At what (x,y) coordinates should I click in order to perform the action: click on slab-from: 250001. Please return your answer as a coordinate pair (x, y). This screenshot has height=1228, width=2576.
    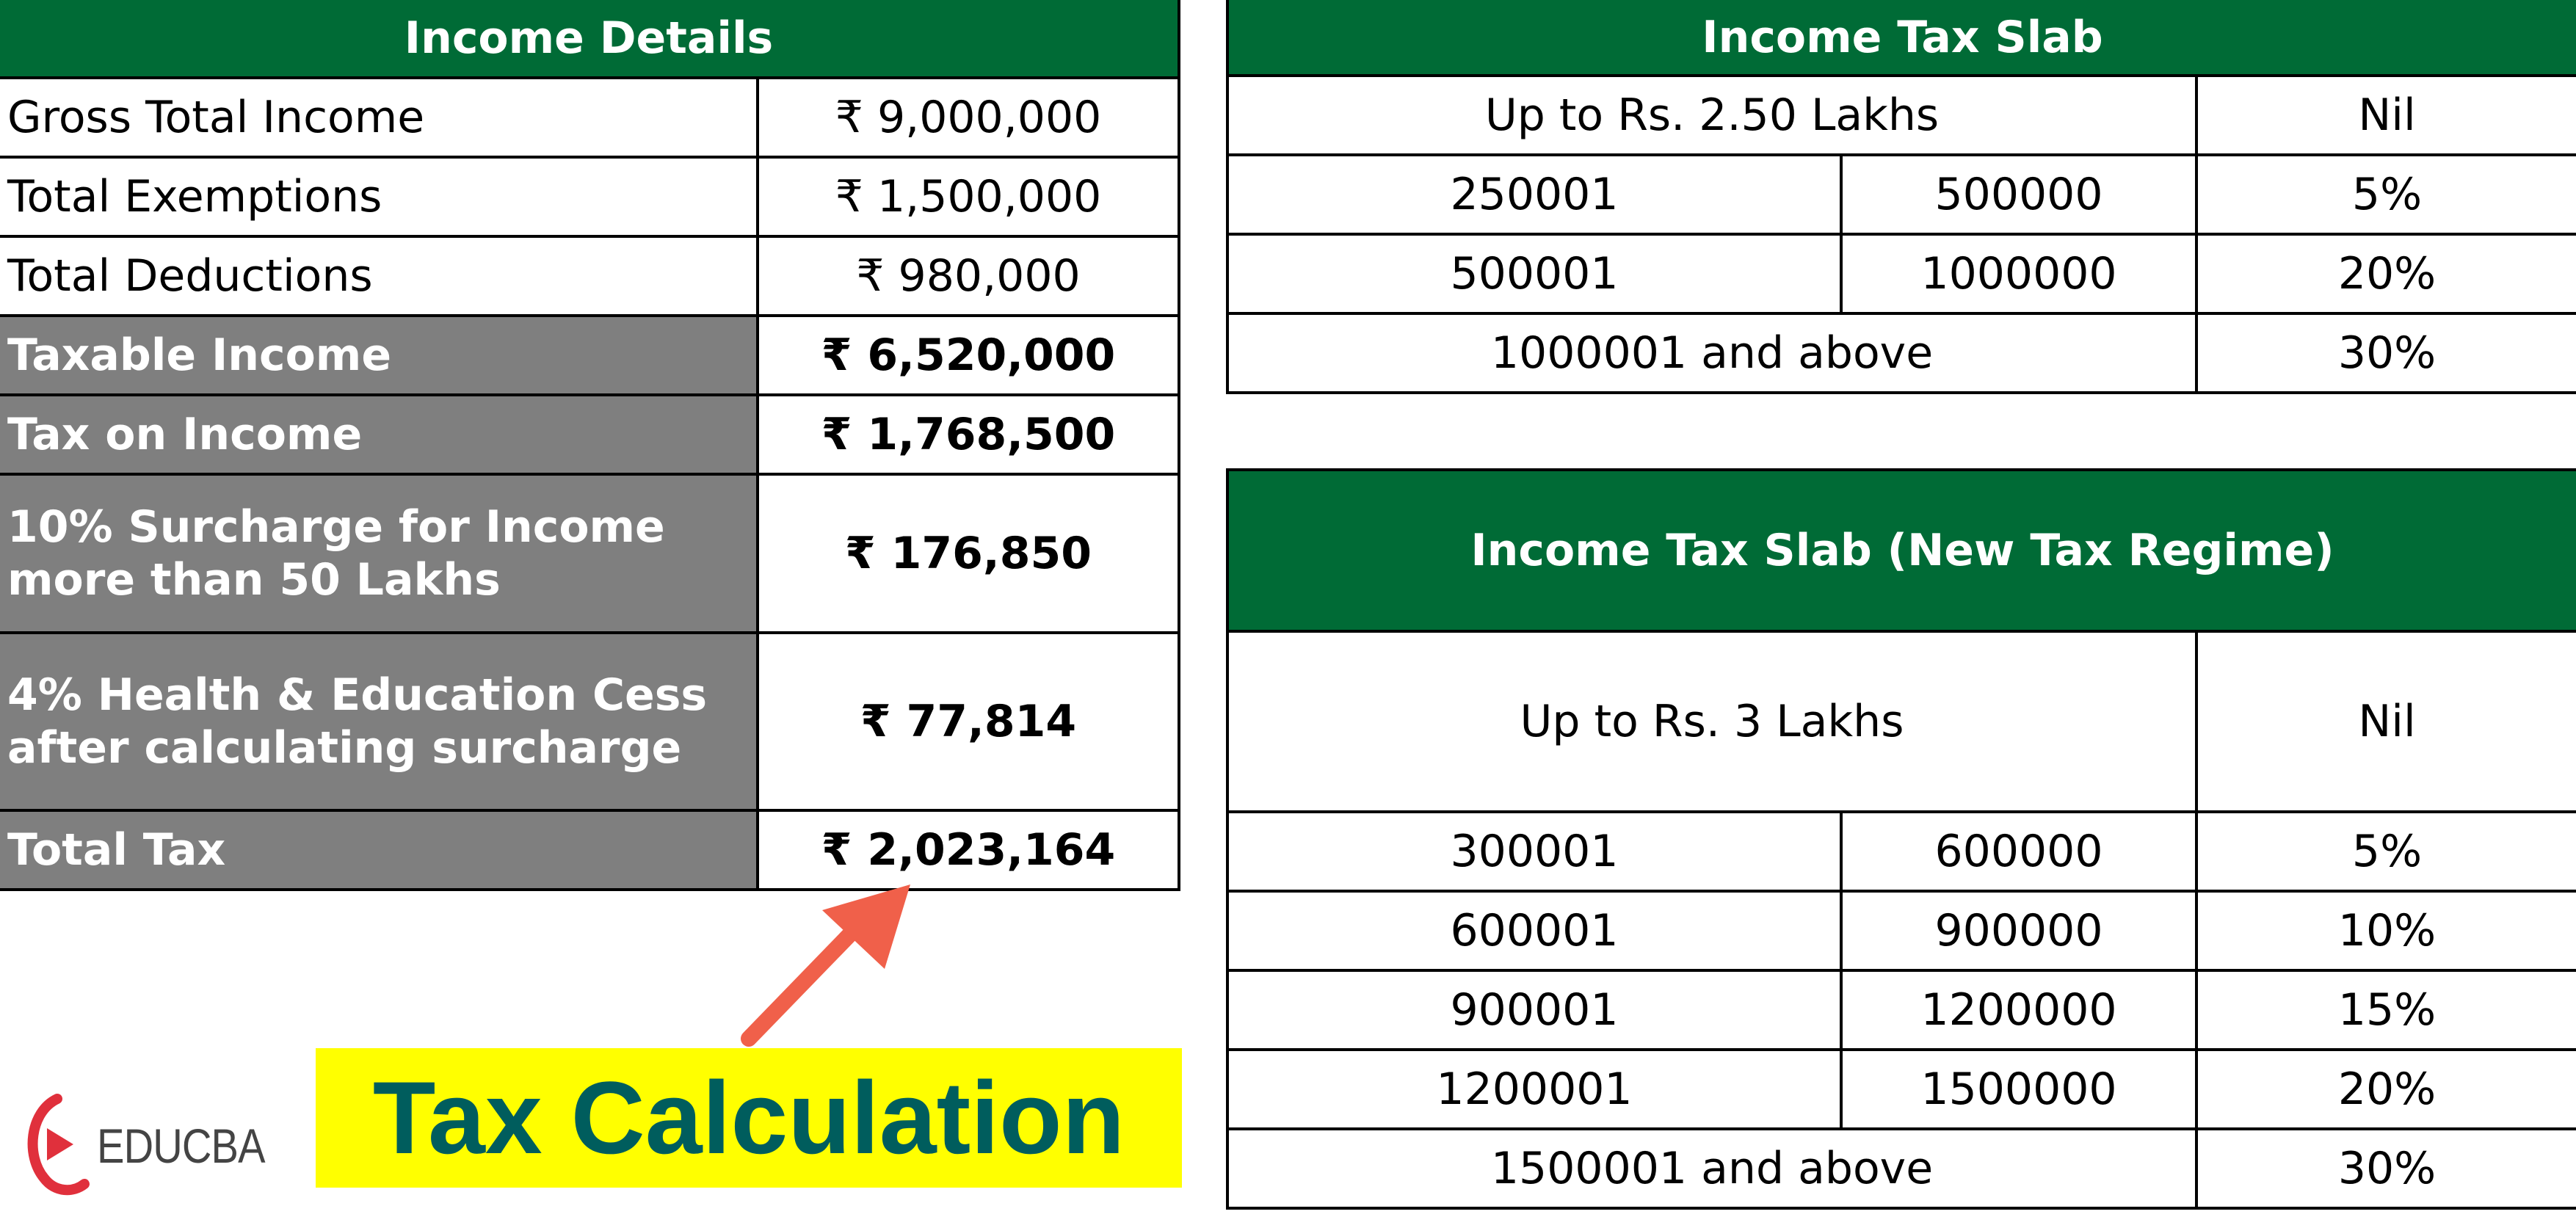
    Looking at the image, I should click on (1535, 194).